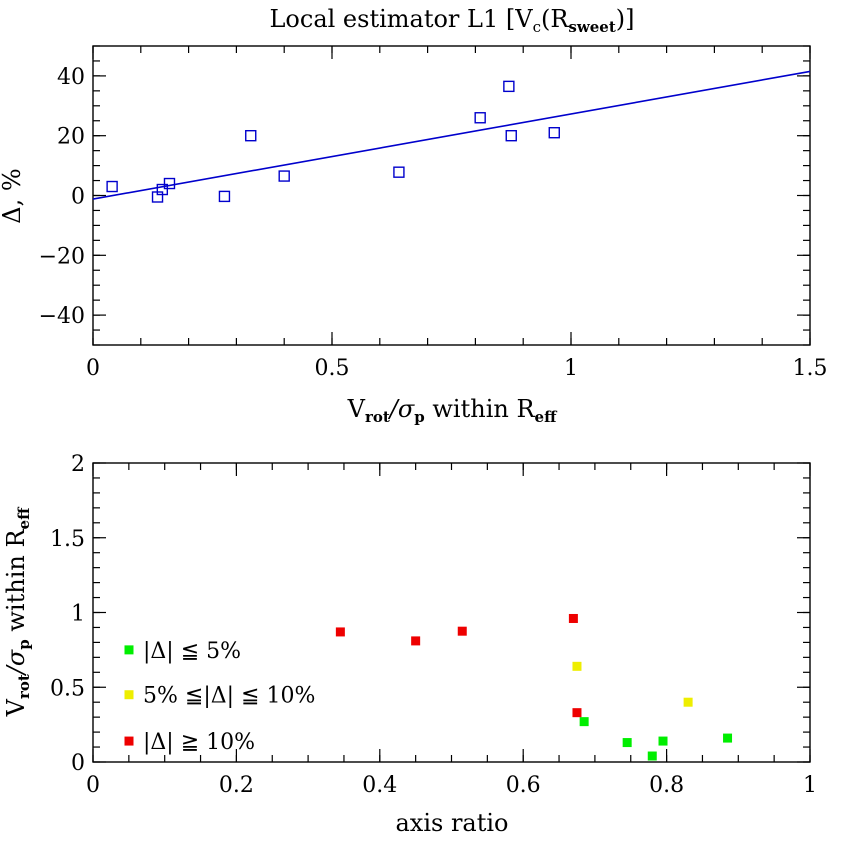  I want to click on bottom-x-tick-label: 0.4, so click(379, 785).